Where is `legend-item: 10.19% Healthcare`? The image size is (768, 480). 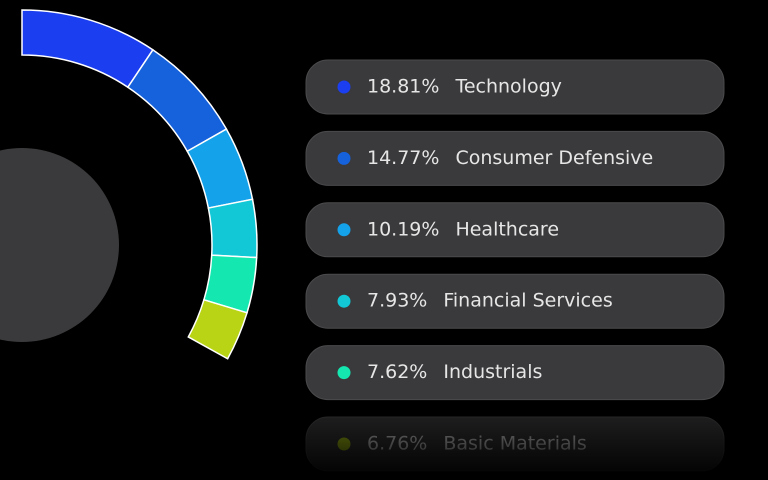 legend-item: 10.19% Healthcare is located at coordinates (515, 230).